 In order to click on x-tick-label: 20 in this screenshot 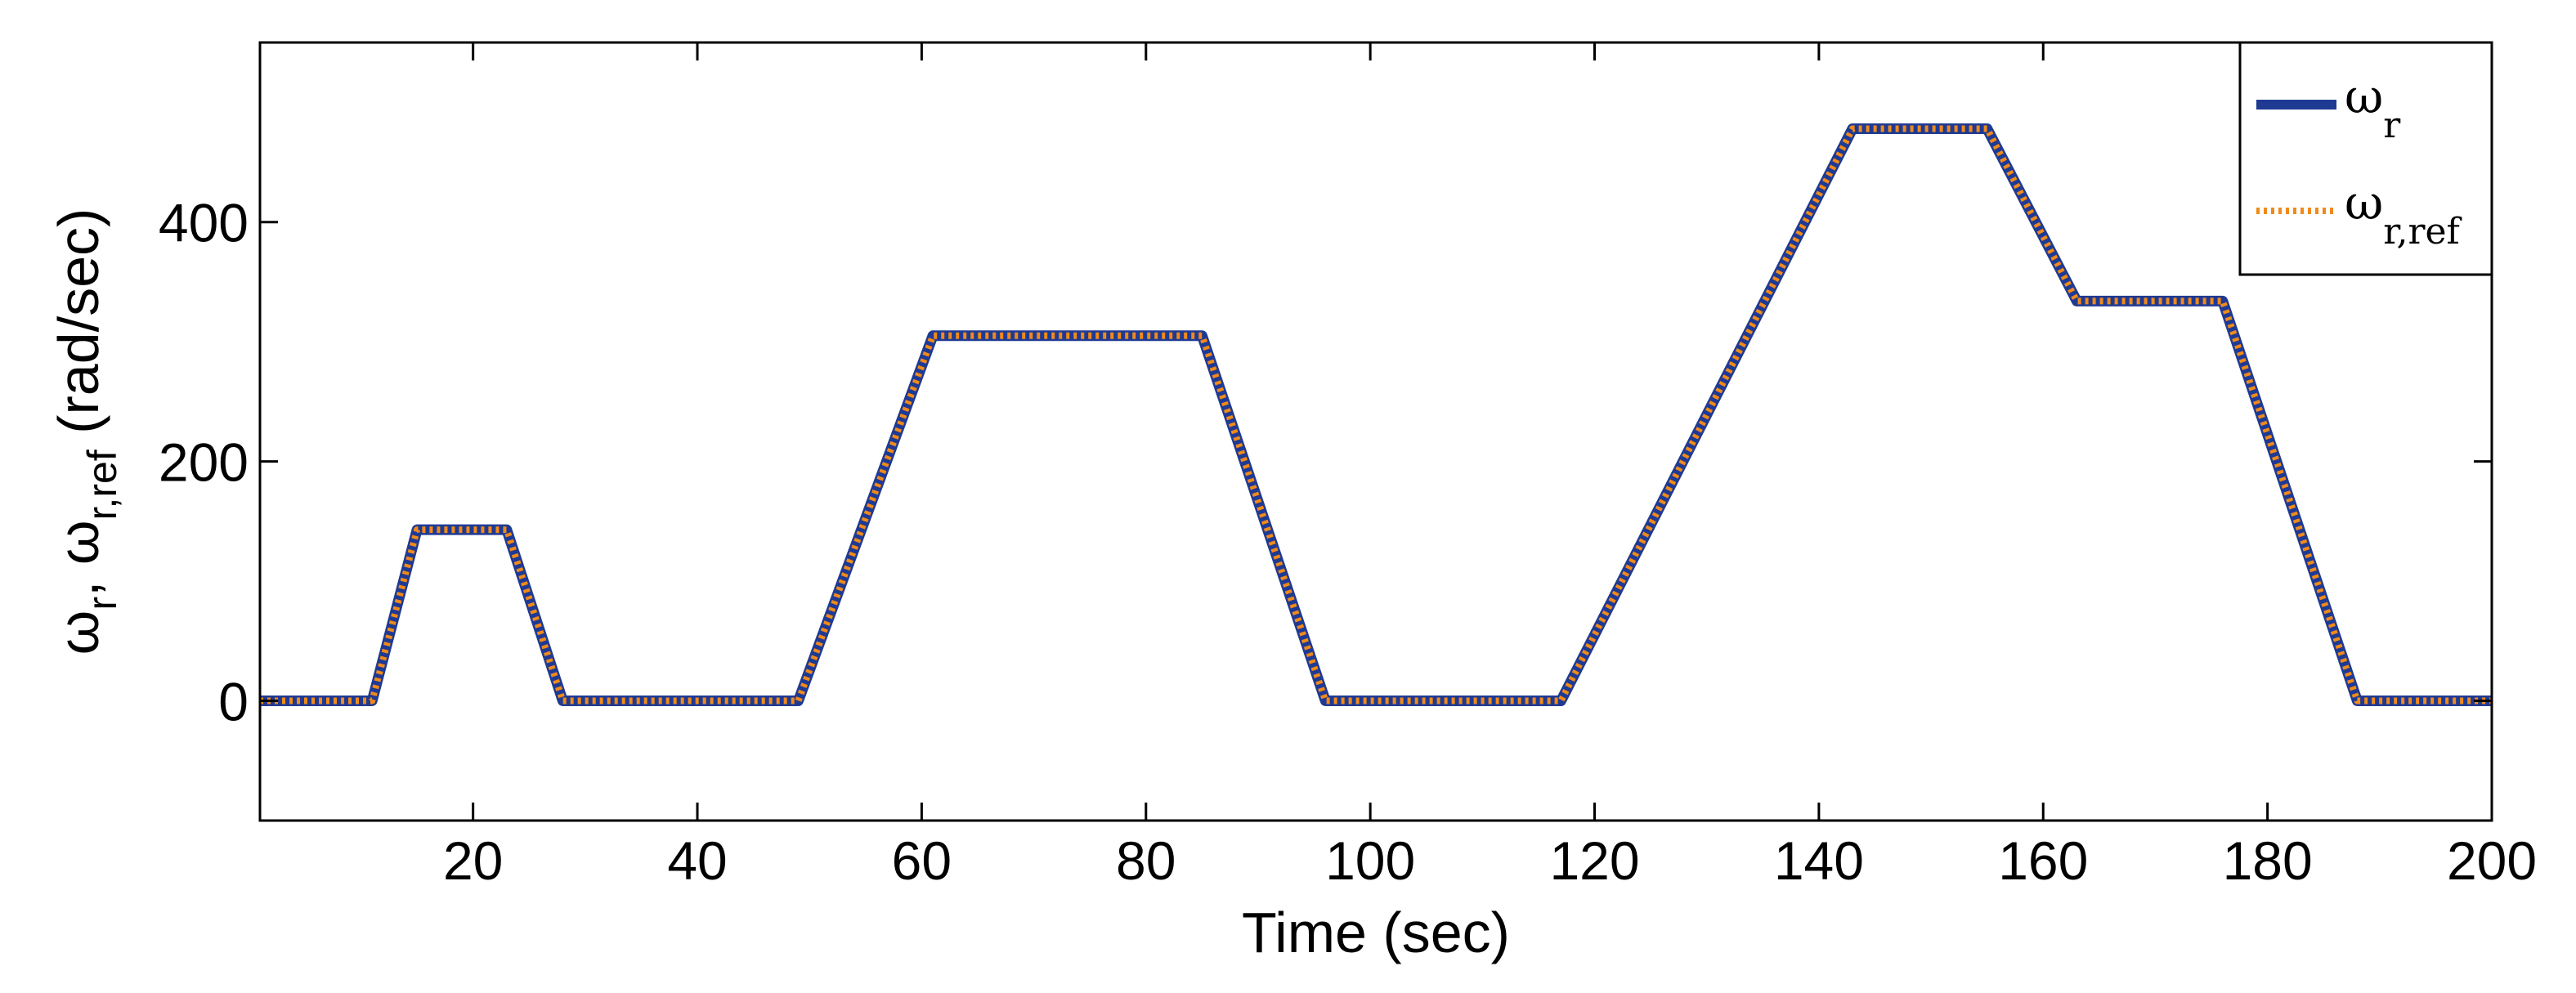, I will do `click(473, 861)`.